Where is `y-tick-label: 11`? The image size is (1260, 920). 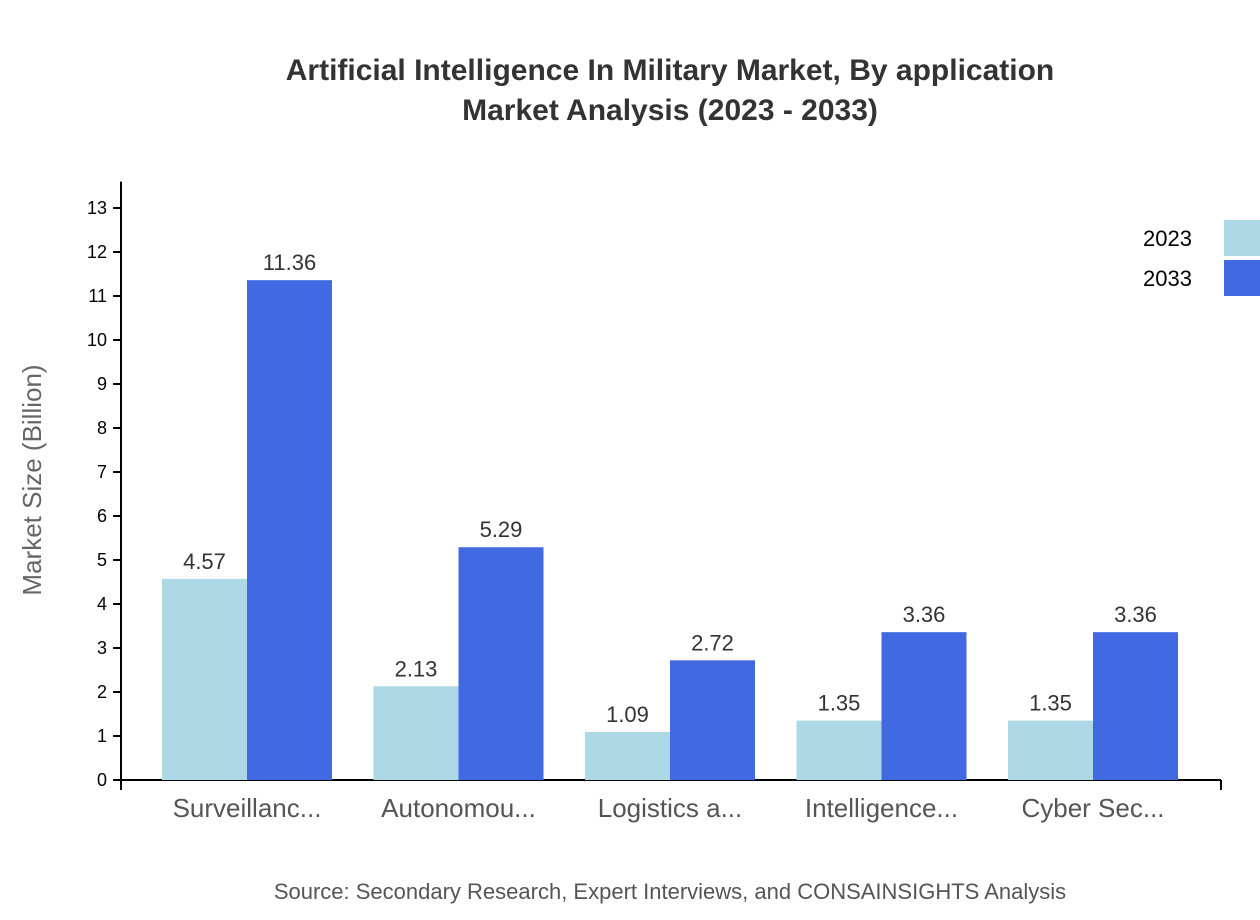
y-tick-label: 11 is located at coordinates (97, 296).